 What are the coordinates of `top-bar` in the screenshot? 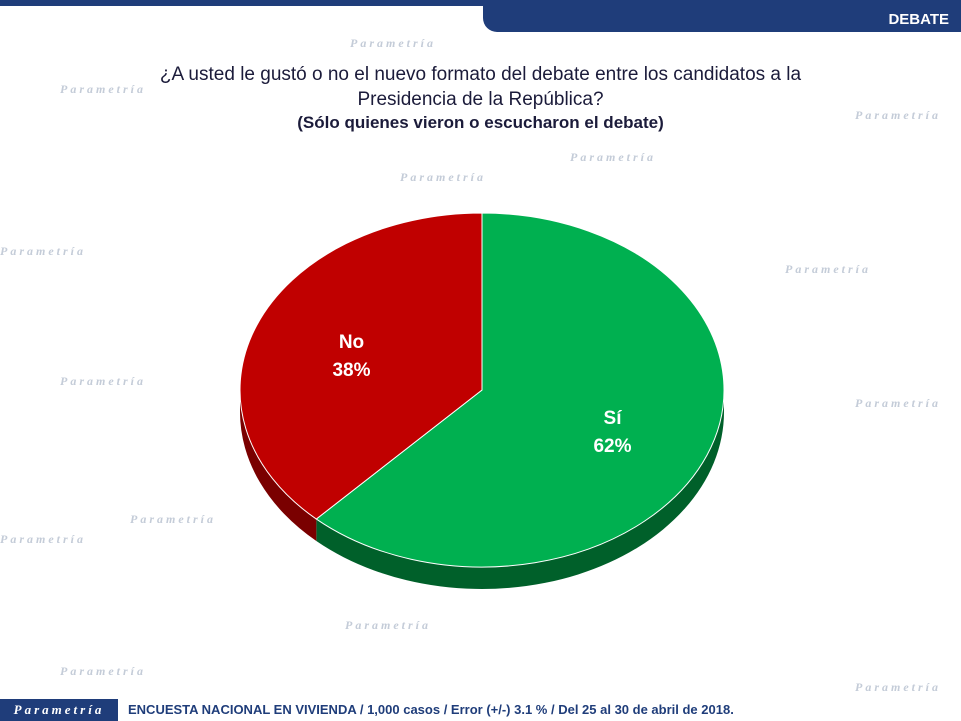 It's located at (480, 3).